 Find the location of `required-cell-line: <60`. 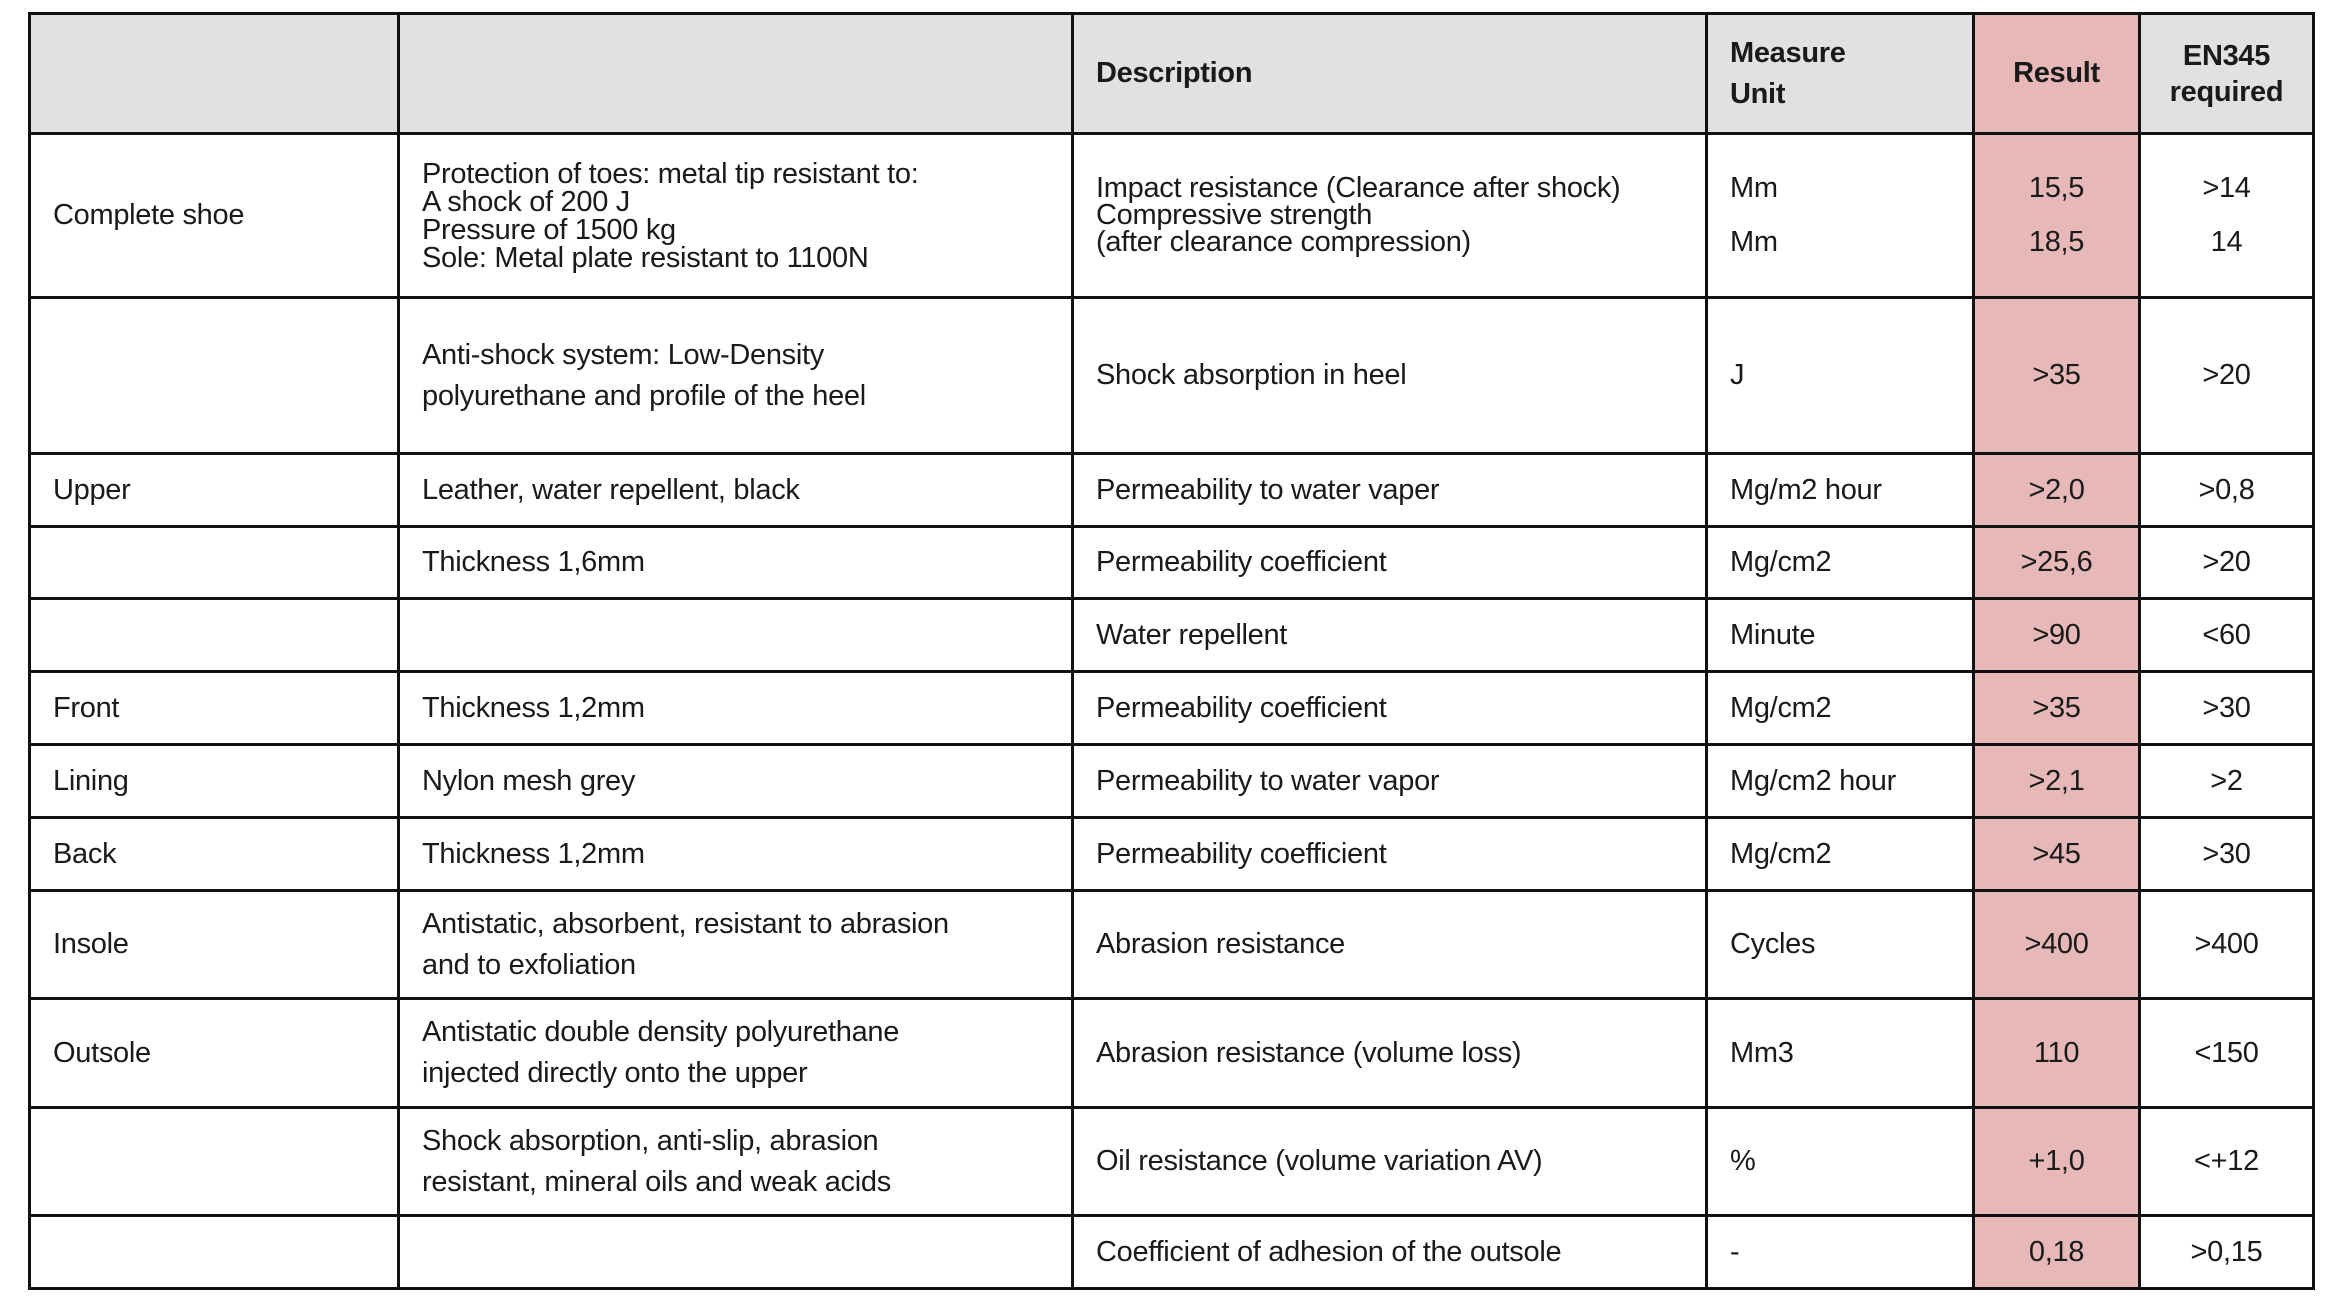

required-cell-line: <60 is located at coordinates (2226, 634).